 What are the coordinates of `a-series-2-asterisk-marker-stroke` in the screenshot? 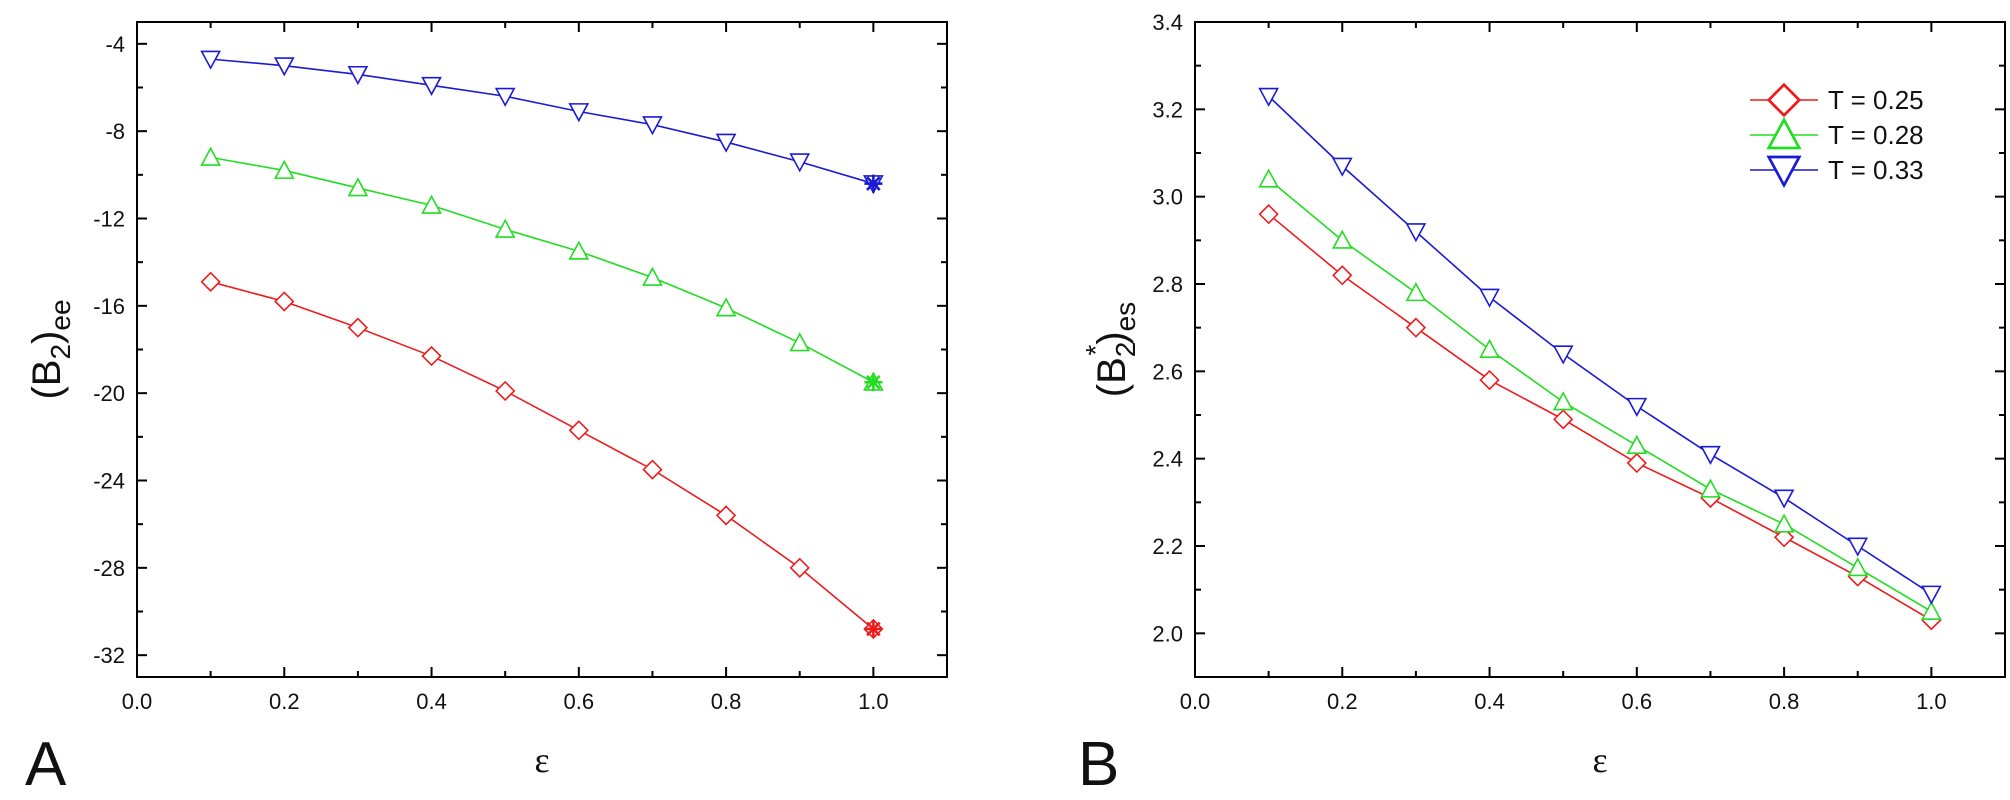 It's located at (873, 382).